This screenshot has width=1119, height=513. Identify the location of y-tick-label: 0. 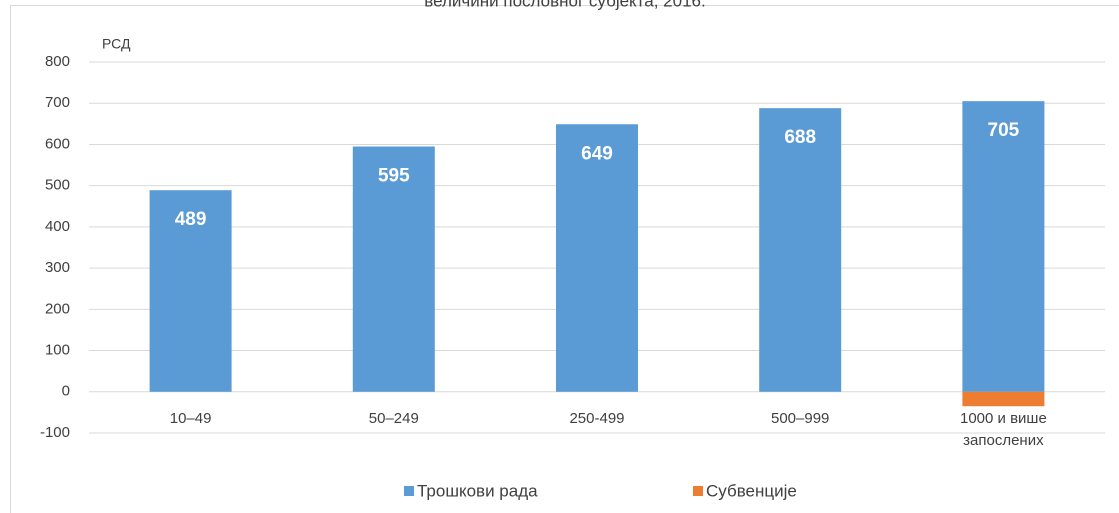
(66, 391).